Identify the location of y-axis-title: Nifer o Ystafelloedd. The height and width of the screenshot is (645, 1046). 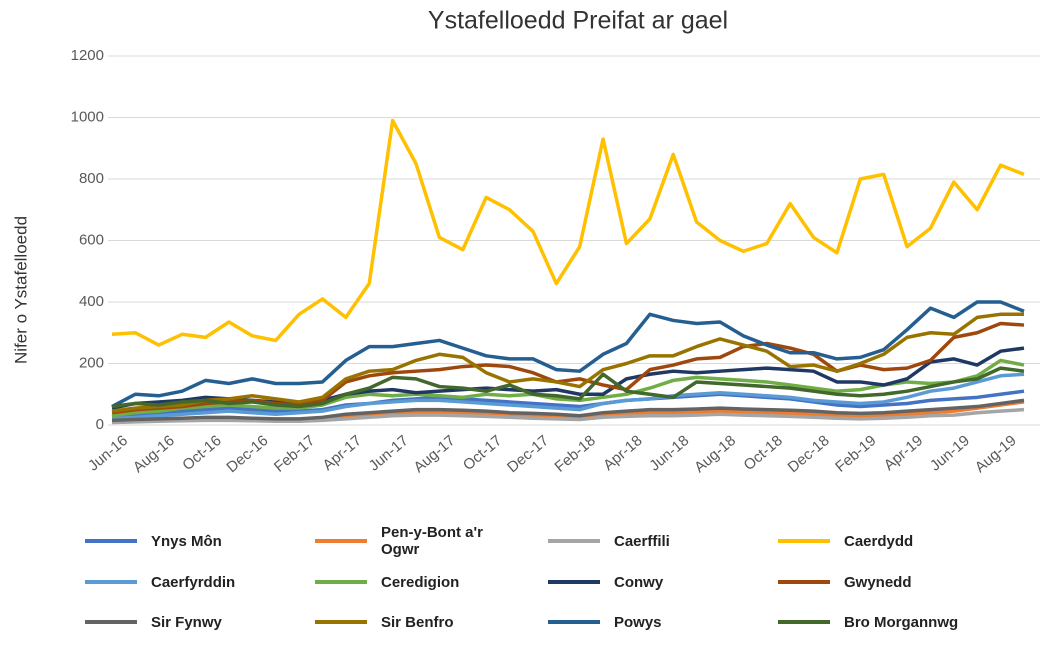
(20, 290).